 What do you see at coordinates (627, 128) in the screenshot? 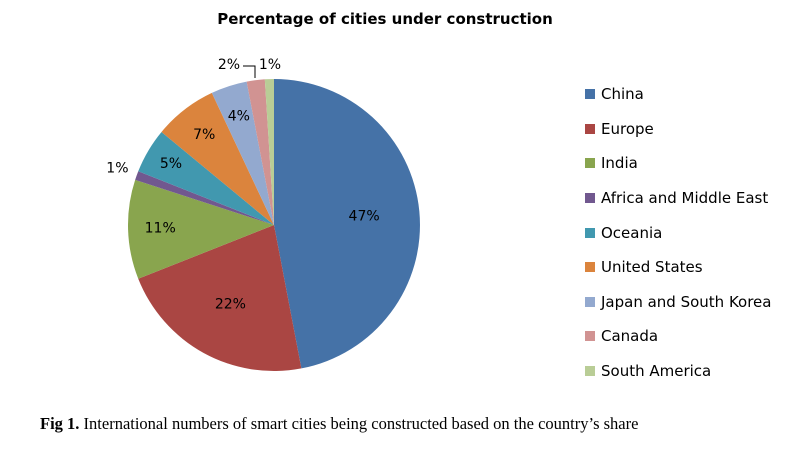
I see `legend-label: Europe` at bounding box center [627, 128].